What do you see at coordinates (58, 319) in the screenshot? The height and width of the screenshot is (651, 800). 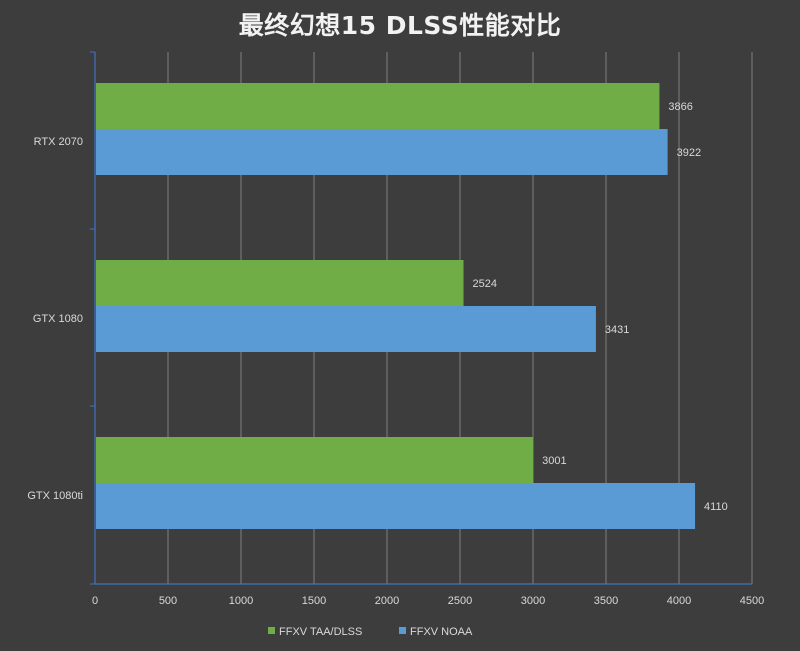 I see `category-label: GTX 1080` at bounding box center [58, 319].